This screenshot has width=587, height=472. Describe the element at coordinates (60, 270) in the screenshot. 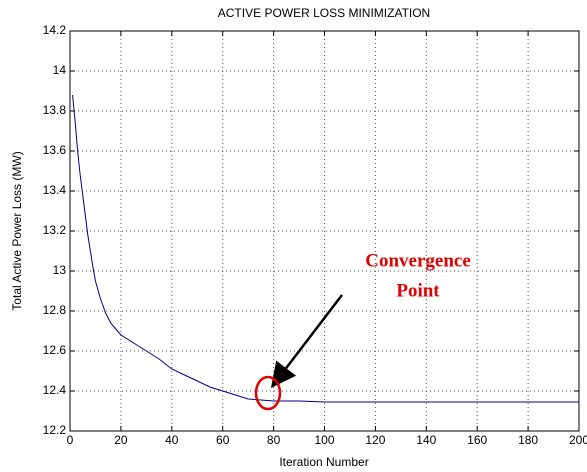

I see `y-tick-label: 13` at that location.